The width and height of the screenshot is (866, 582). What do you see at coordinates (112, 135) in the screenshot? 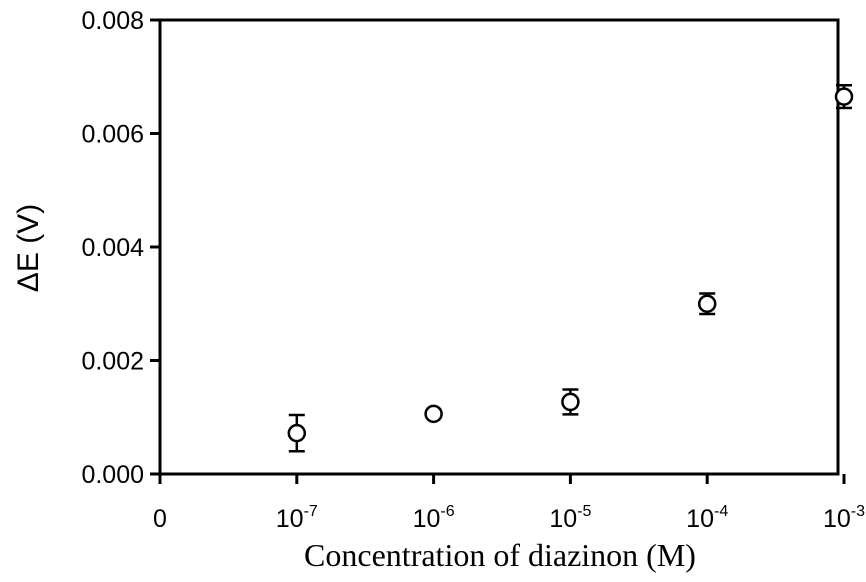
I see `y-tick-label: 0.006` at bounding box center [112, 135].